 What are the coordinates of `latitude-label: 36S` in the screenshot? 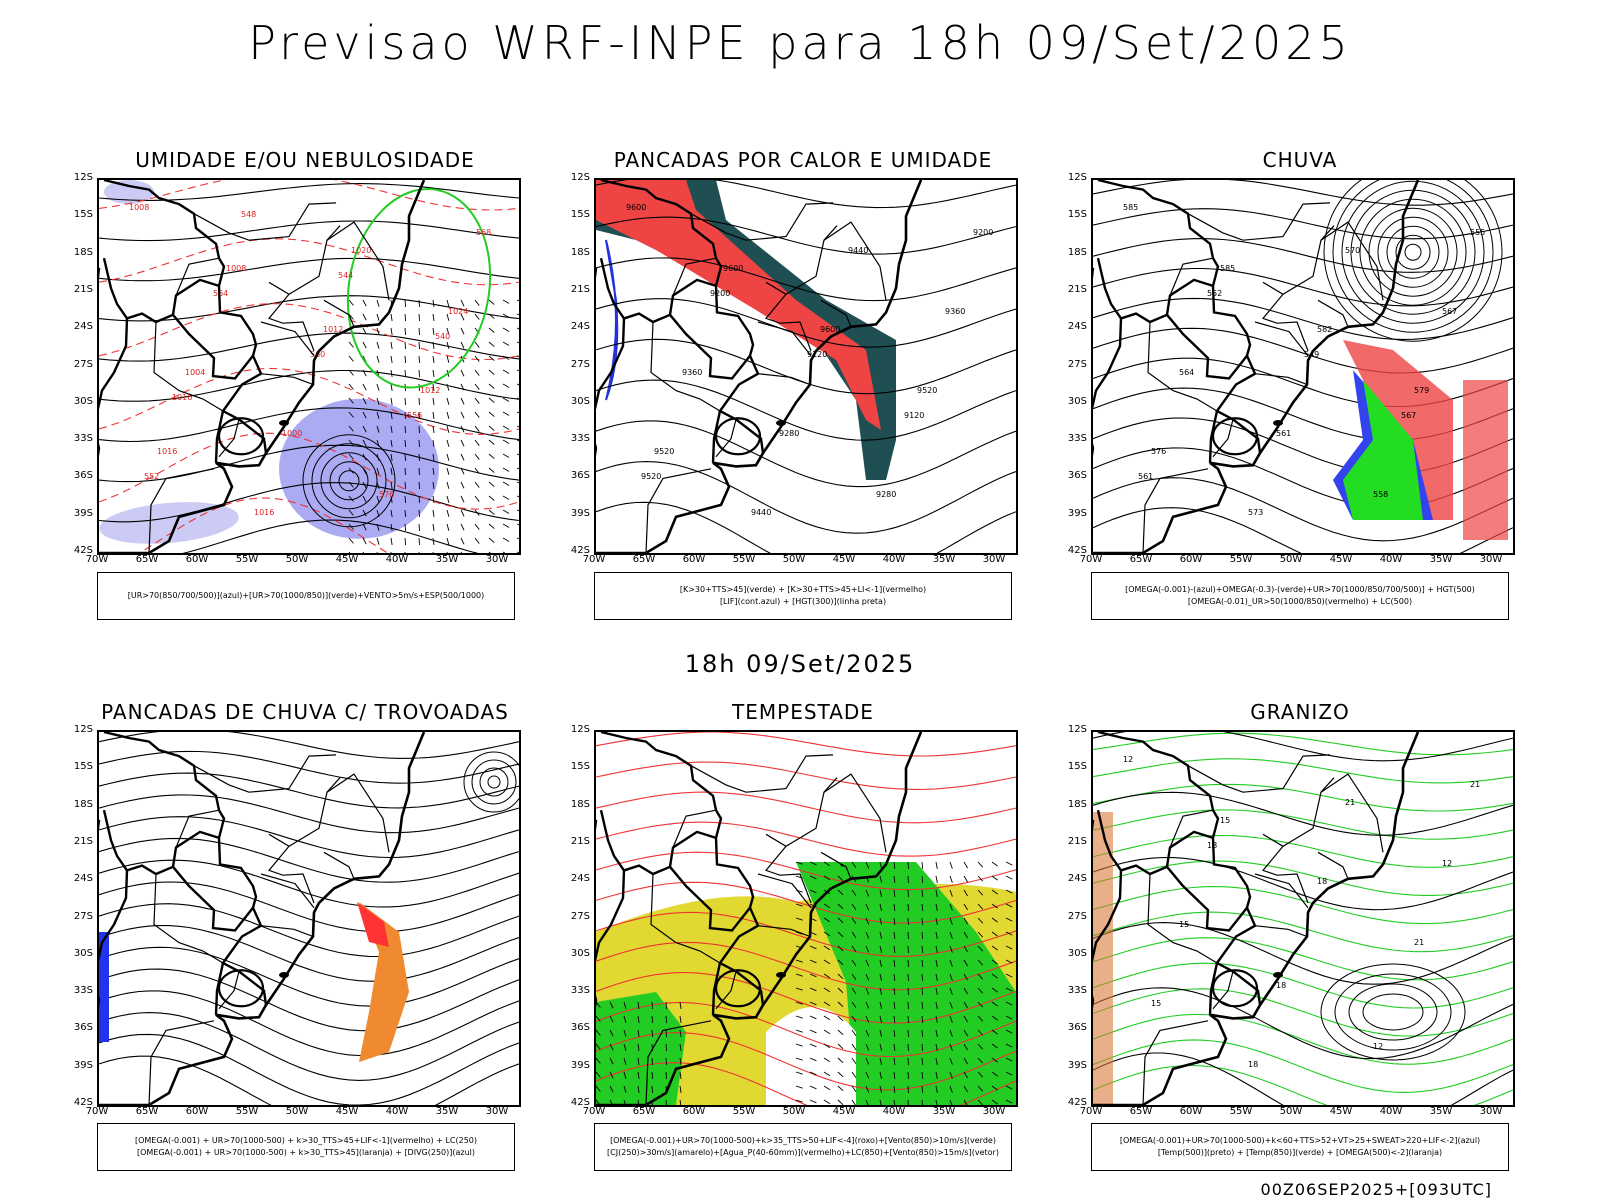 It's located at (83, 476).